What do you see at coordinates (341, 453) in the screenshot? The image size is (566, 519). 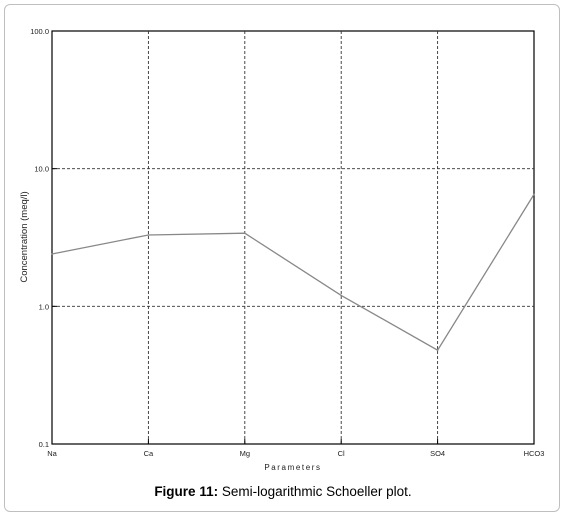 I see `x-tick-label: Cl` at bounding box center [341, 453].